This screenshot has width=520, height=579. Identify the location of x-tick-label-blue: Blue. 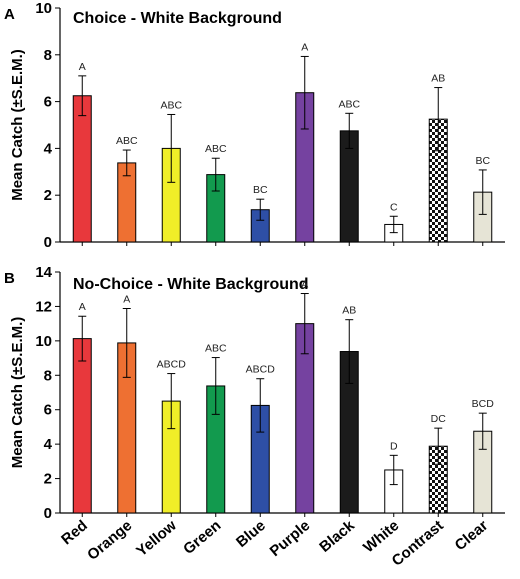
(251, 534).